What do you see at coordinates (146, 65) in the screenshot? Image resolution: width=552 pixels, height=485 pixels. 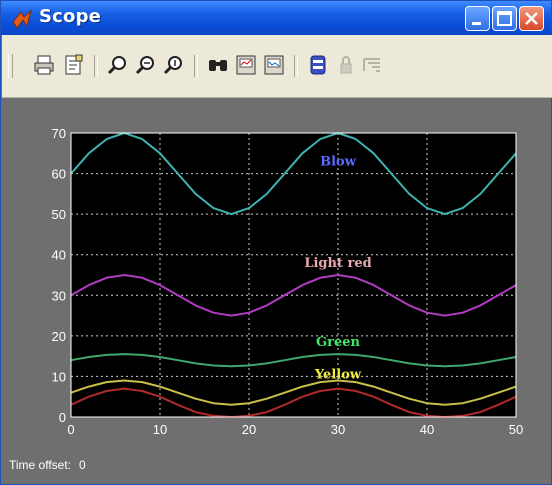 I see `zoom-x-icon` at bounding box center [146, 65].